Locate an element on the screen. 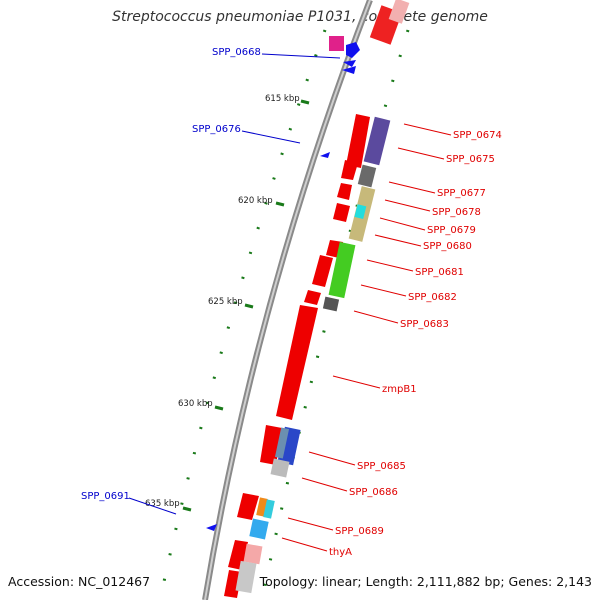  tick-label-620: 620 kbp is located at coordinates (255, 201).